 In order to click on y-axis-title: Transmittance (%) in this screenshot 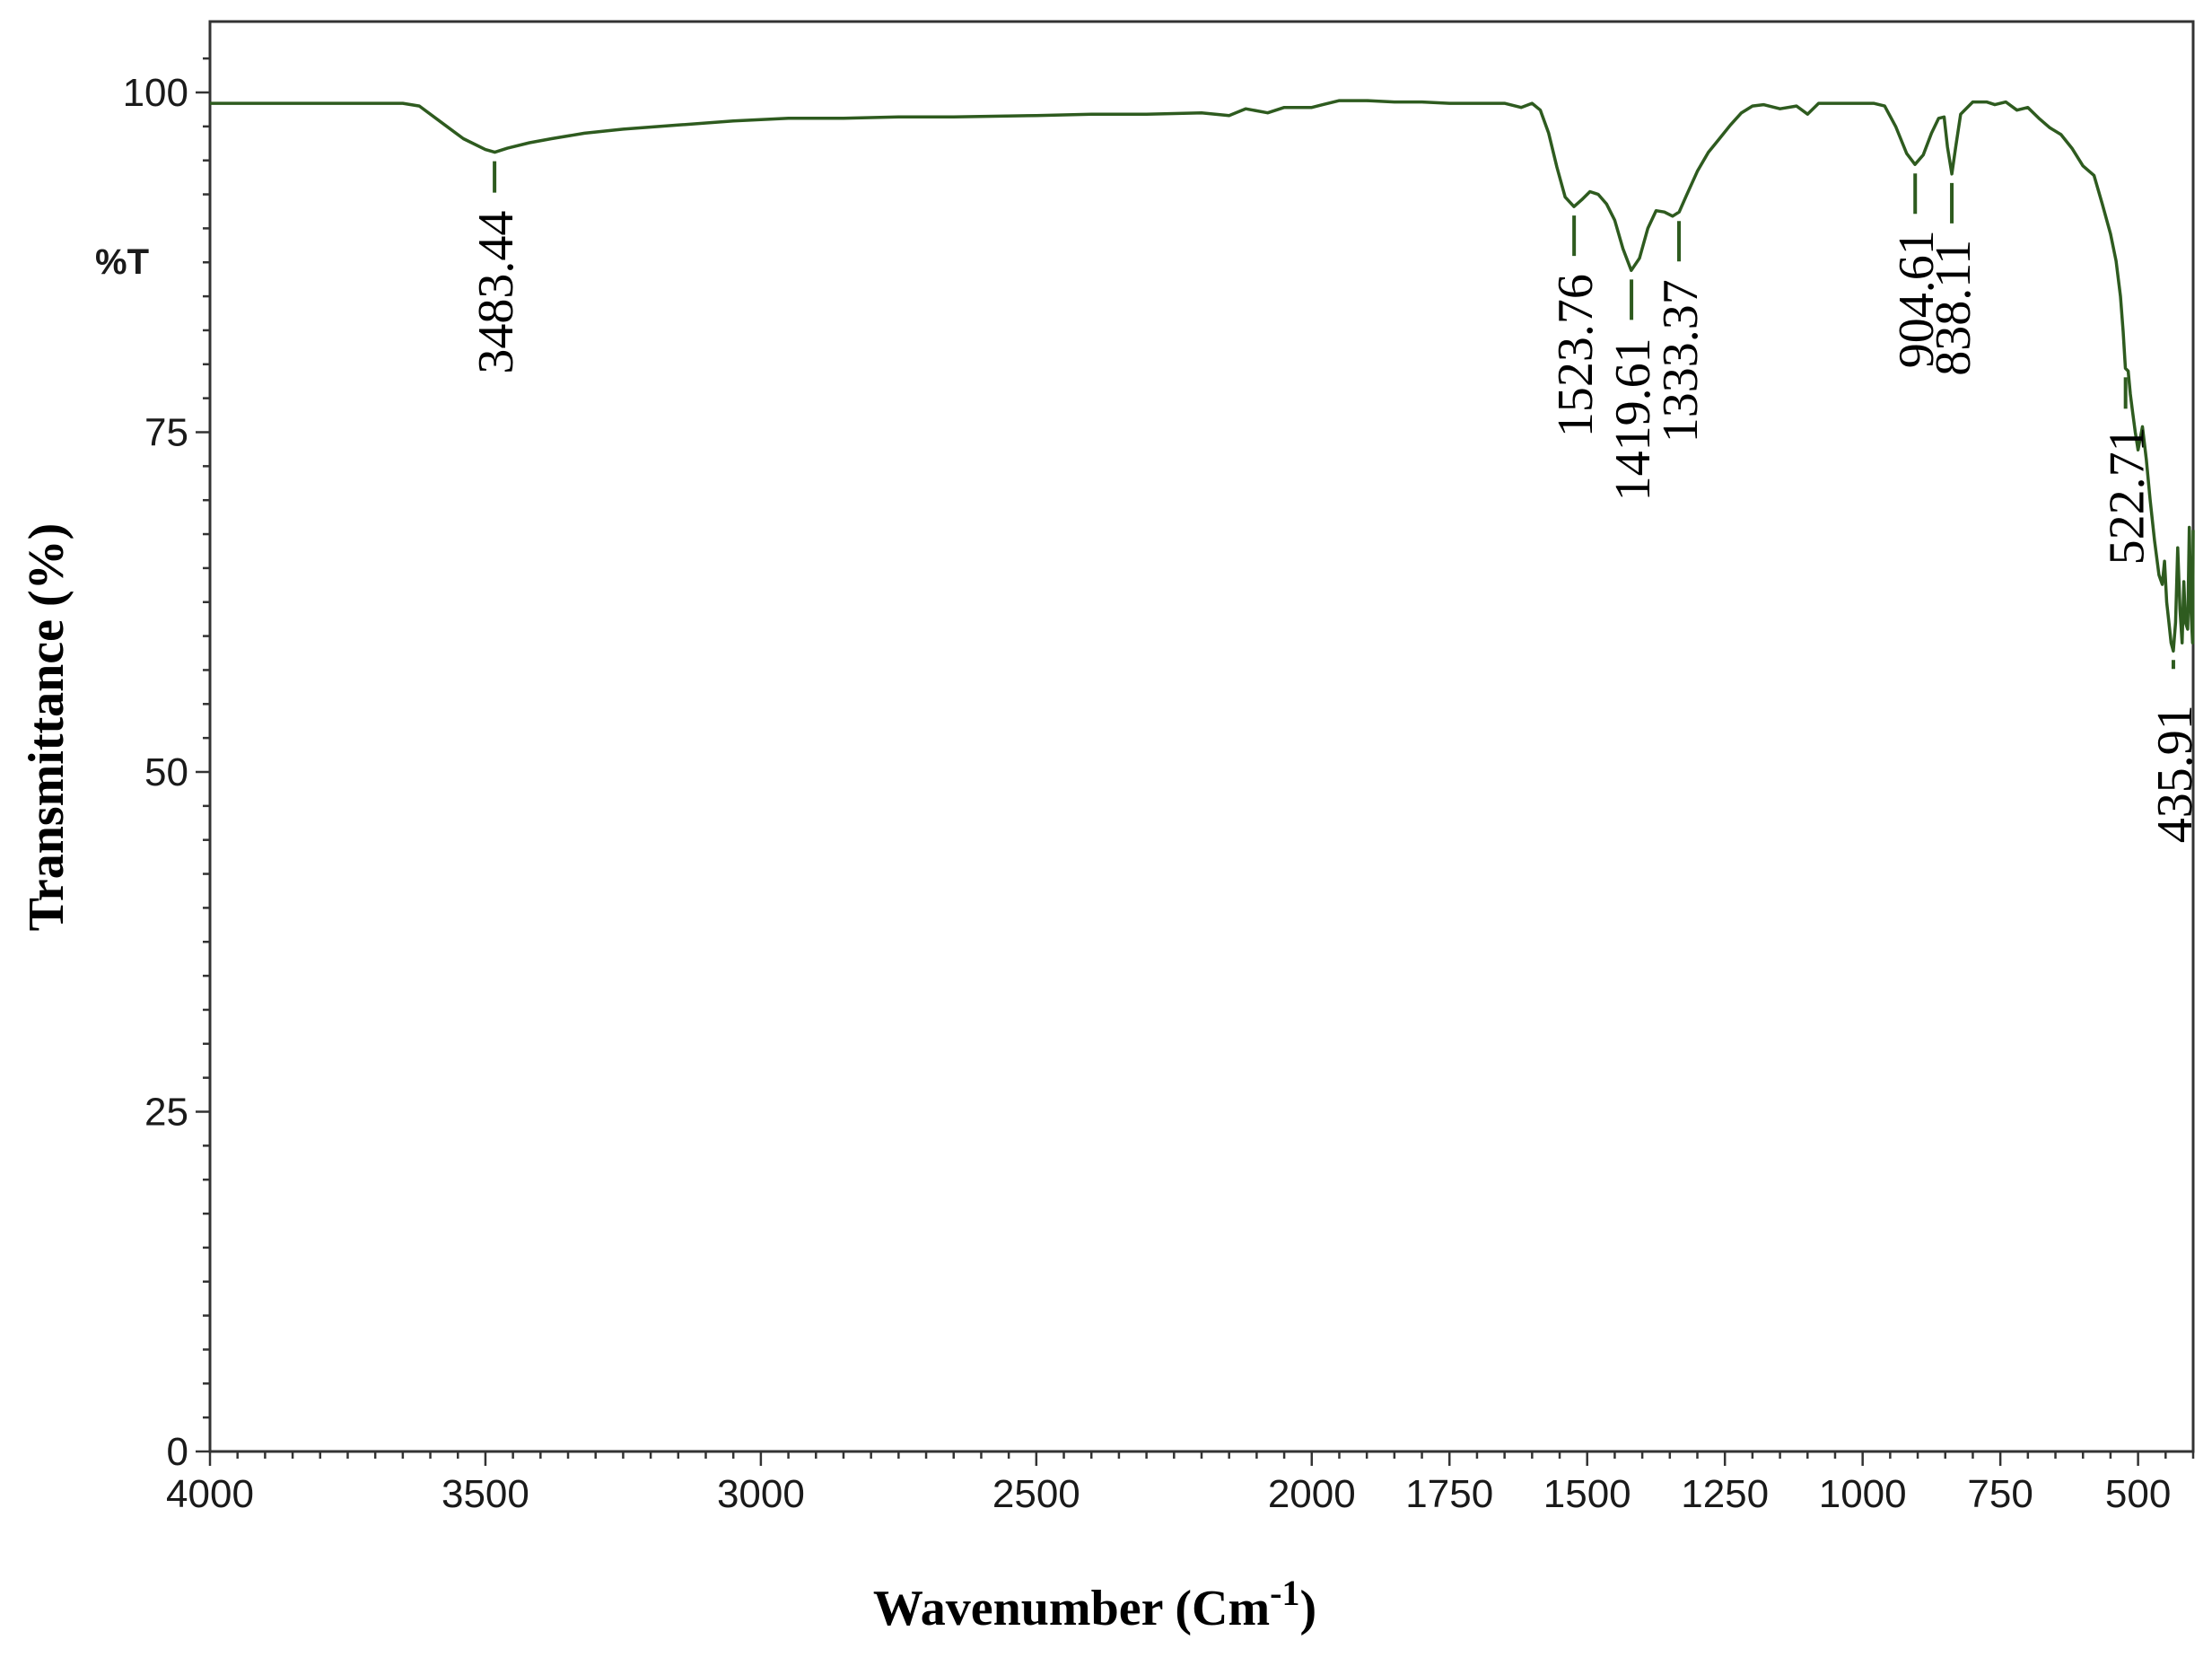, I will do `click(47, 727)`.